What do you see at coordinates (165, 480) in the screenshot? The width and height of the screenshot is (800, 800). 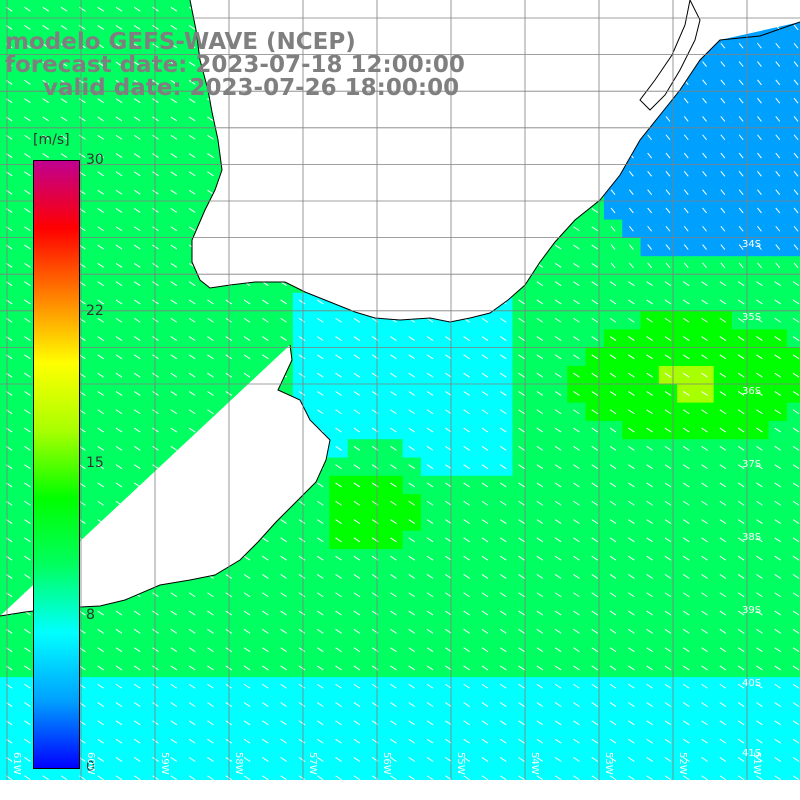 I see `coastline-south` at bounding box center [165, 480].